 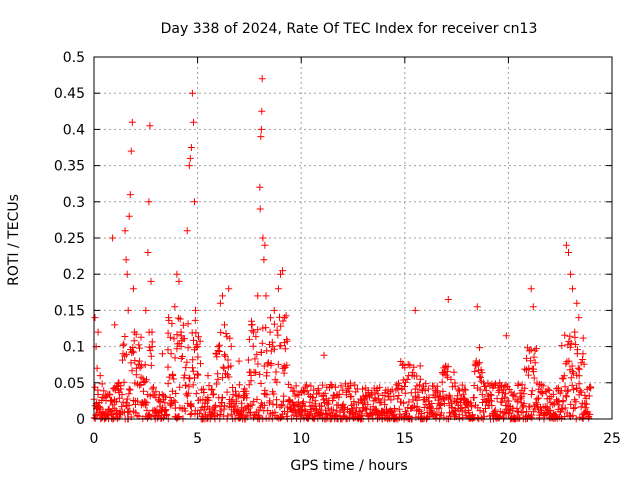 What do you see at coordinates (74, 275) in the screenshot?
I see `y-tick-label: 0.2` at bounding box center [74, 275].